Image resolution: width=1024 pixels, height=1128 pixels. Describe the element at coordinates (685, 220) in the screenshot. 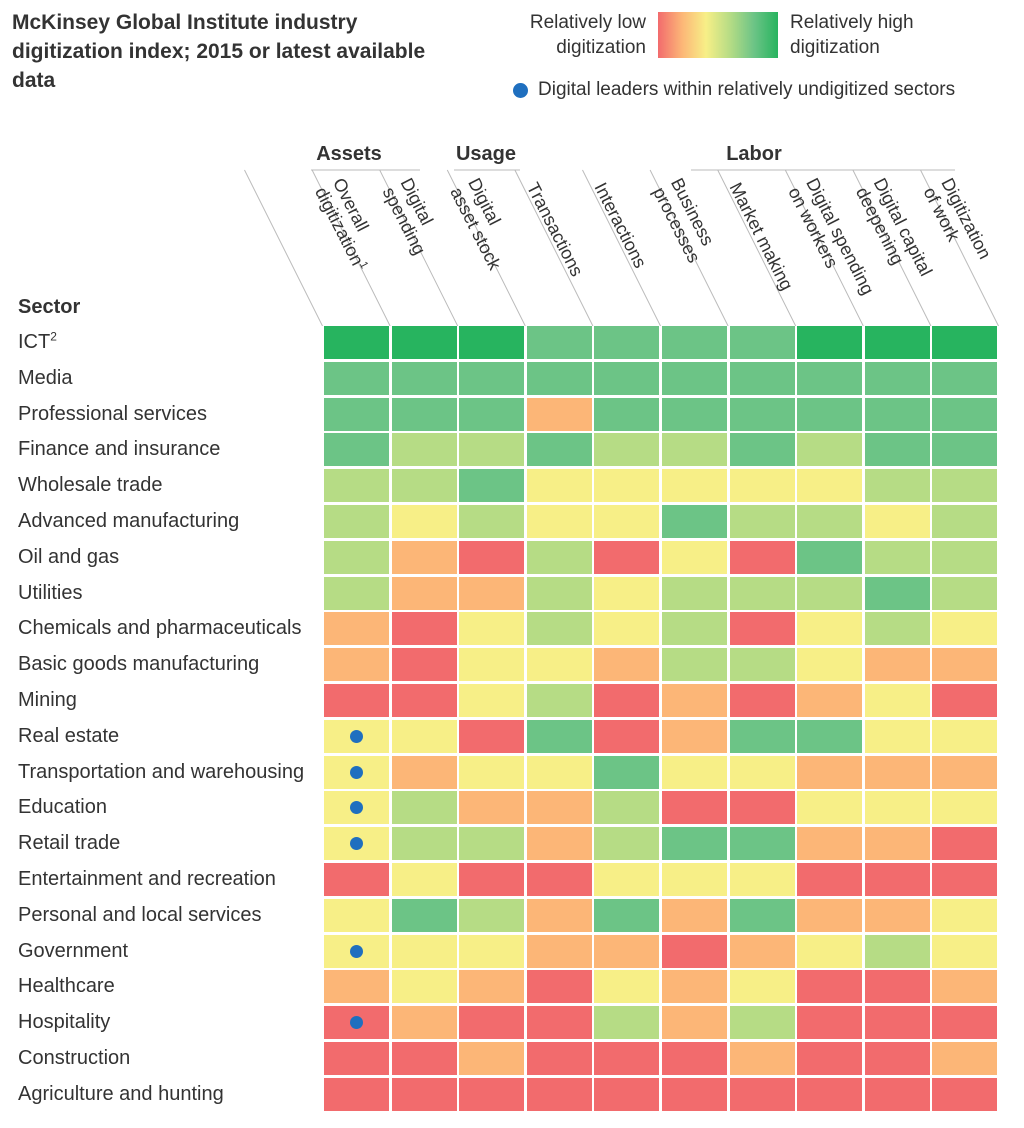

I see `column-label: Businessprocesses` at that location.